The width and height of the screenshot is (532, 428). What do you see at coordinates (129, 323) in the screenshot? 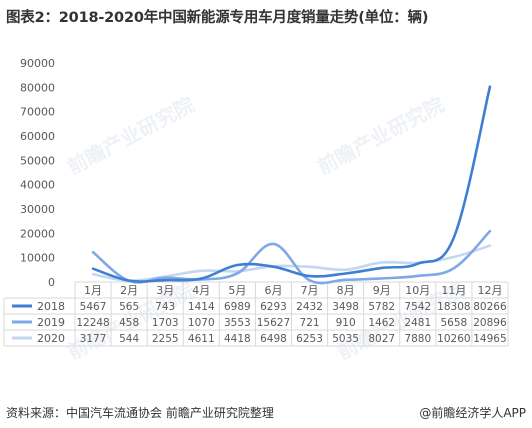
I see `data-label: 458` at bounding box center [129, 323].